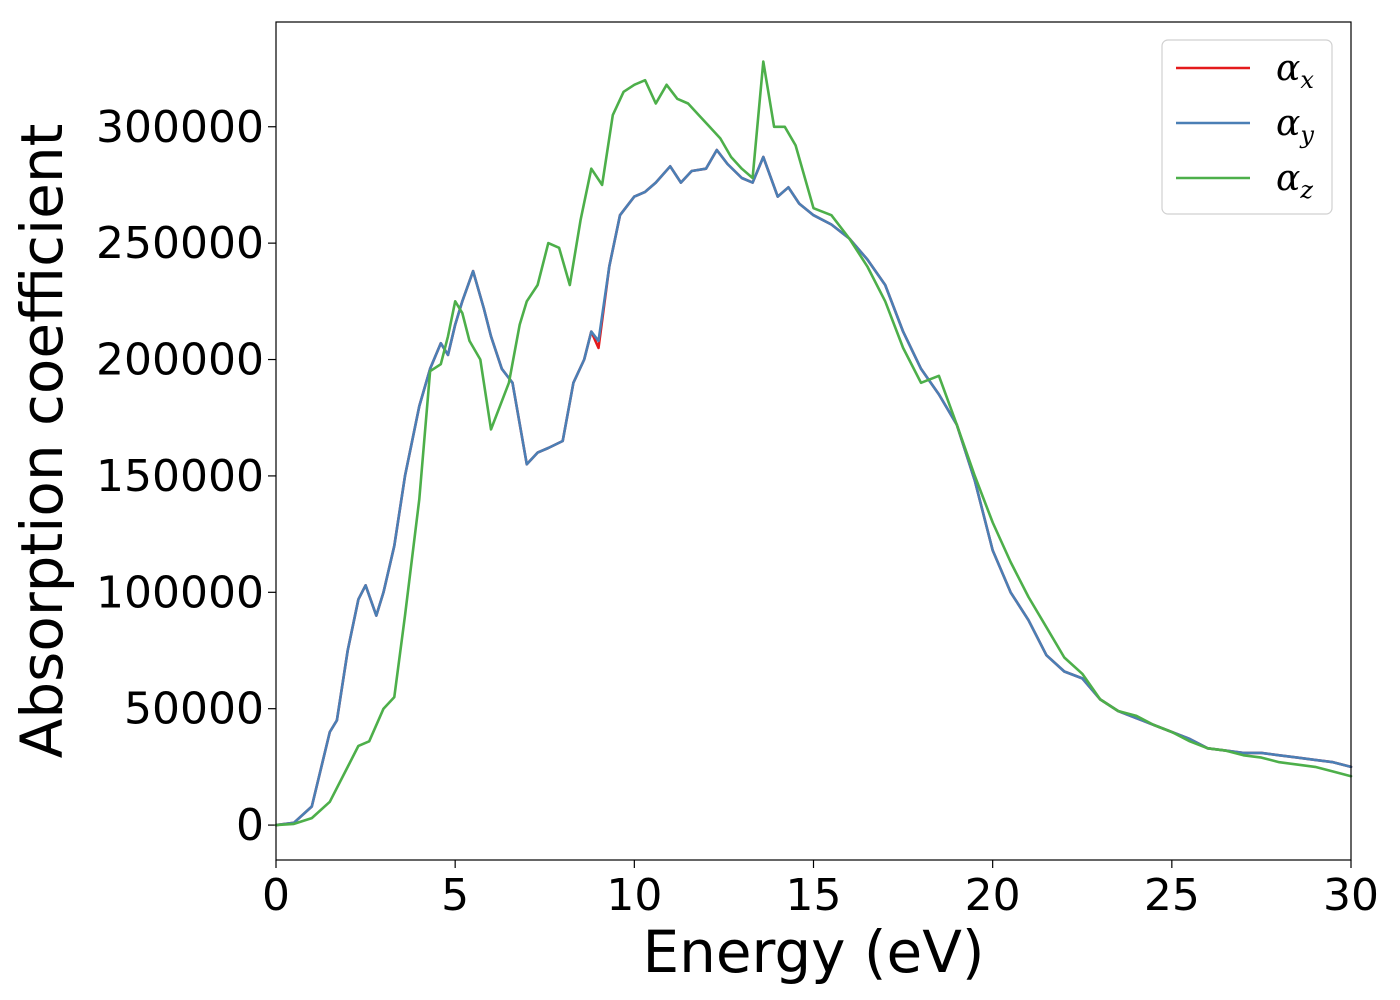 The height and width of the screenshot is (1000, 1400). I want to click on y-tick-label: 50000, so click(194, 709).